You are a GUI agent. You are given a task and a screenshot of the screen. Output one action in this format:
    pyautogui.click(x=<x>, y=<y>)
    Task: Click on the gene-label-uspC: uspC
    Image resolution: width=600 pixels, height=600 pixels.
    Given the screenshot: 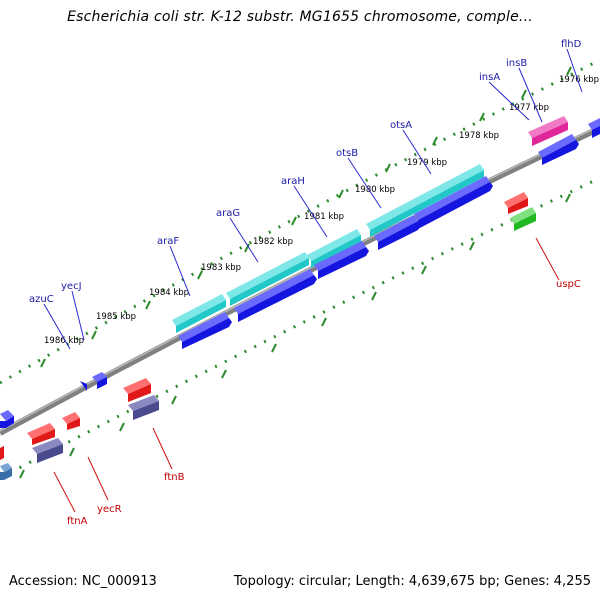 What is the action you would take?
    pyautogui.click(x=568, y=284)
    